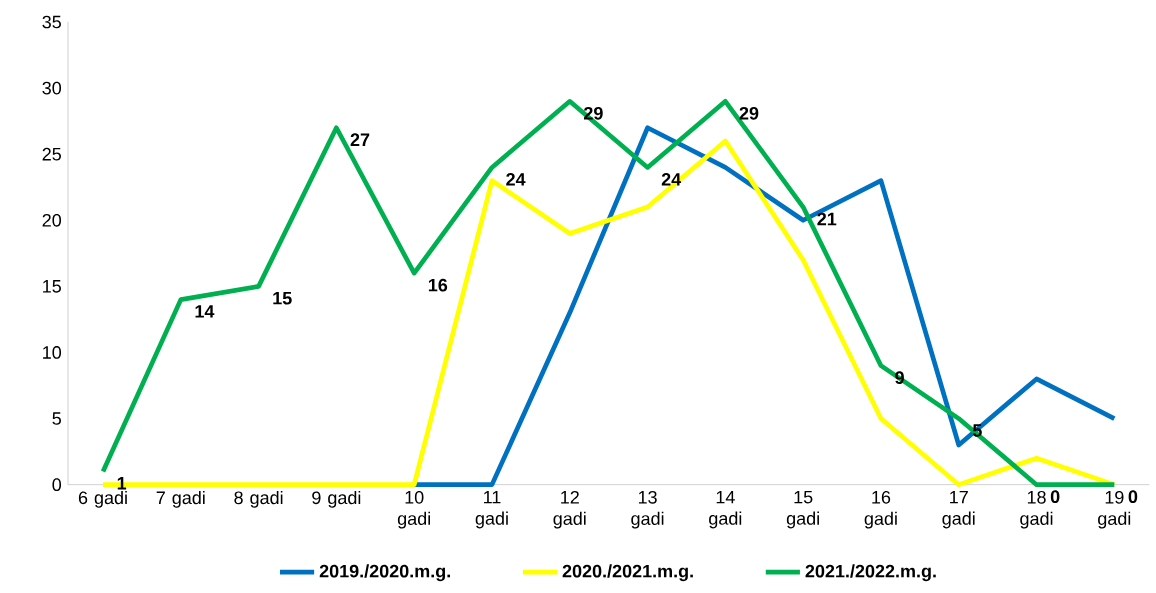 Image resolution: width=1156 pixels, height=593 pixels. I want to click on x-tick-label: 17 gadi, so click(958, 510).